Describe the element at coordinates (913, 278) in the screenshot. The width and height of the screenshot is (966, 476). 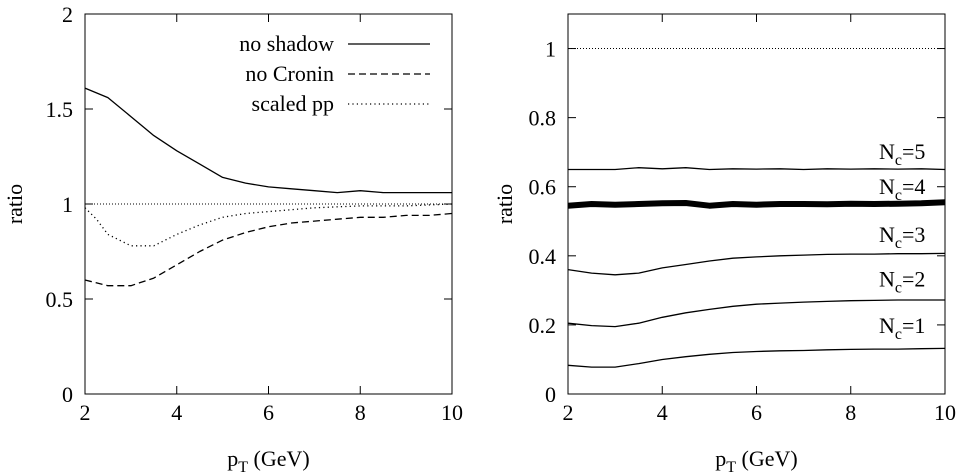
I see `series-label-rest: =2` at that location.